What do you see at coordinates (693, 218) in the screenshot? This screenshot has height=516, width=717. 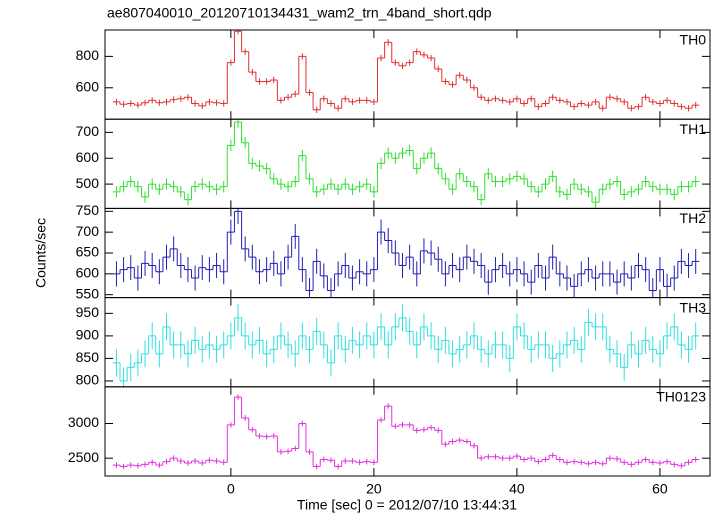 I see `panel-label: TH2` at bounding box center [693, 218].